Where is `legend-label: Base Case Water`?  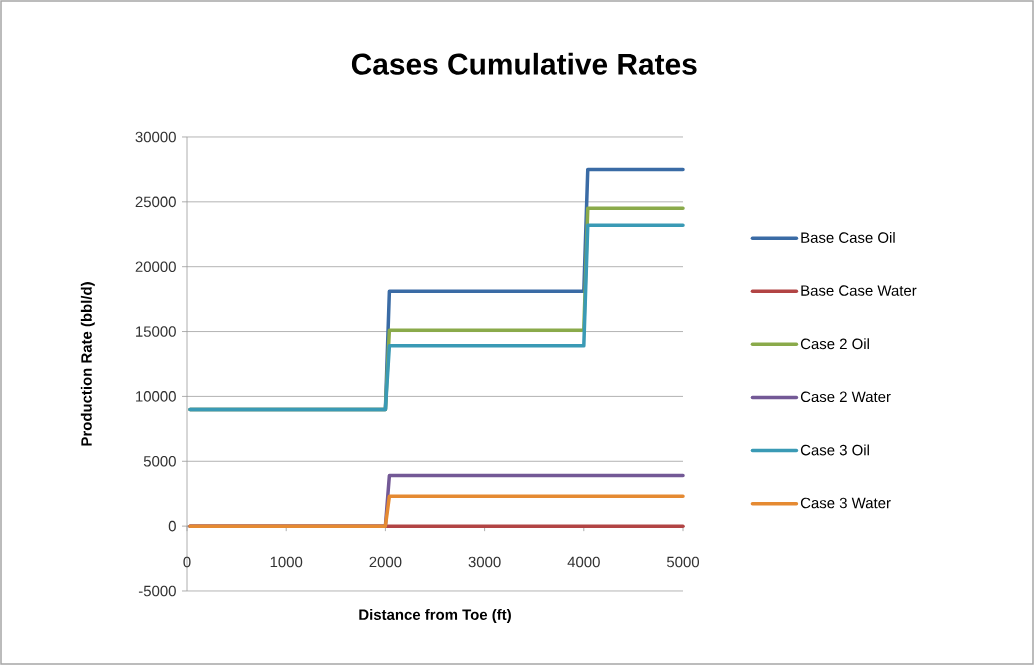 legend-label: Base Case Water is located at coordinates (859, 290).